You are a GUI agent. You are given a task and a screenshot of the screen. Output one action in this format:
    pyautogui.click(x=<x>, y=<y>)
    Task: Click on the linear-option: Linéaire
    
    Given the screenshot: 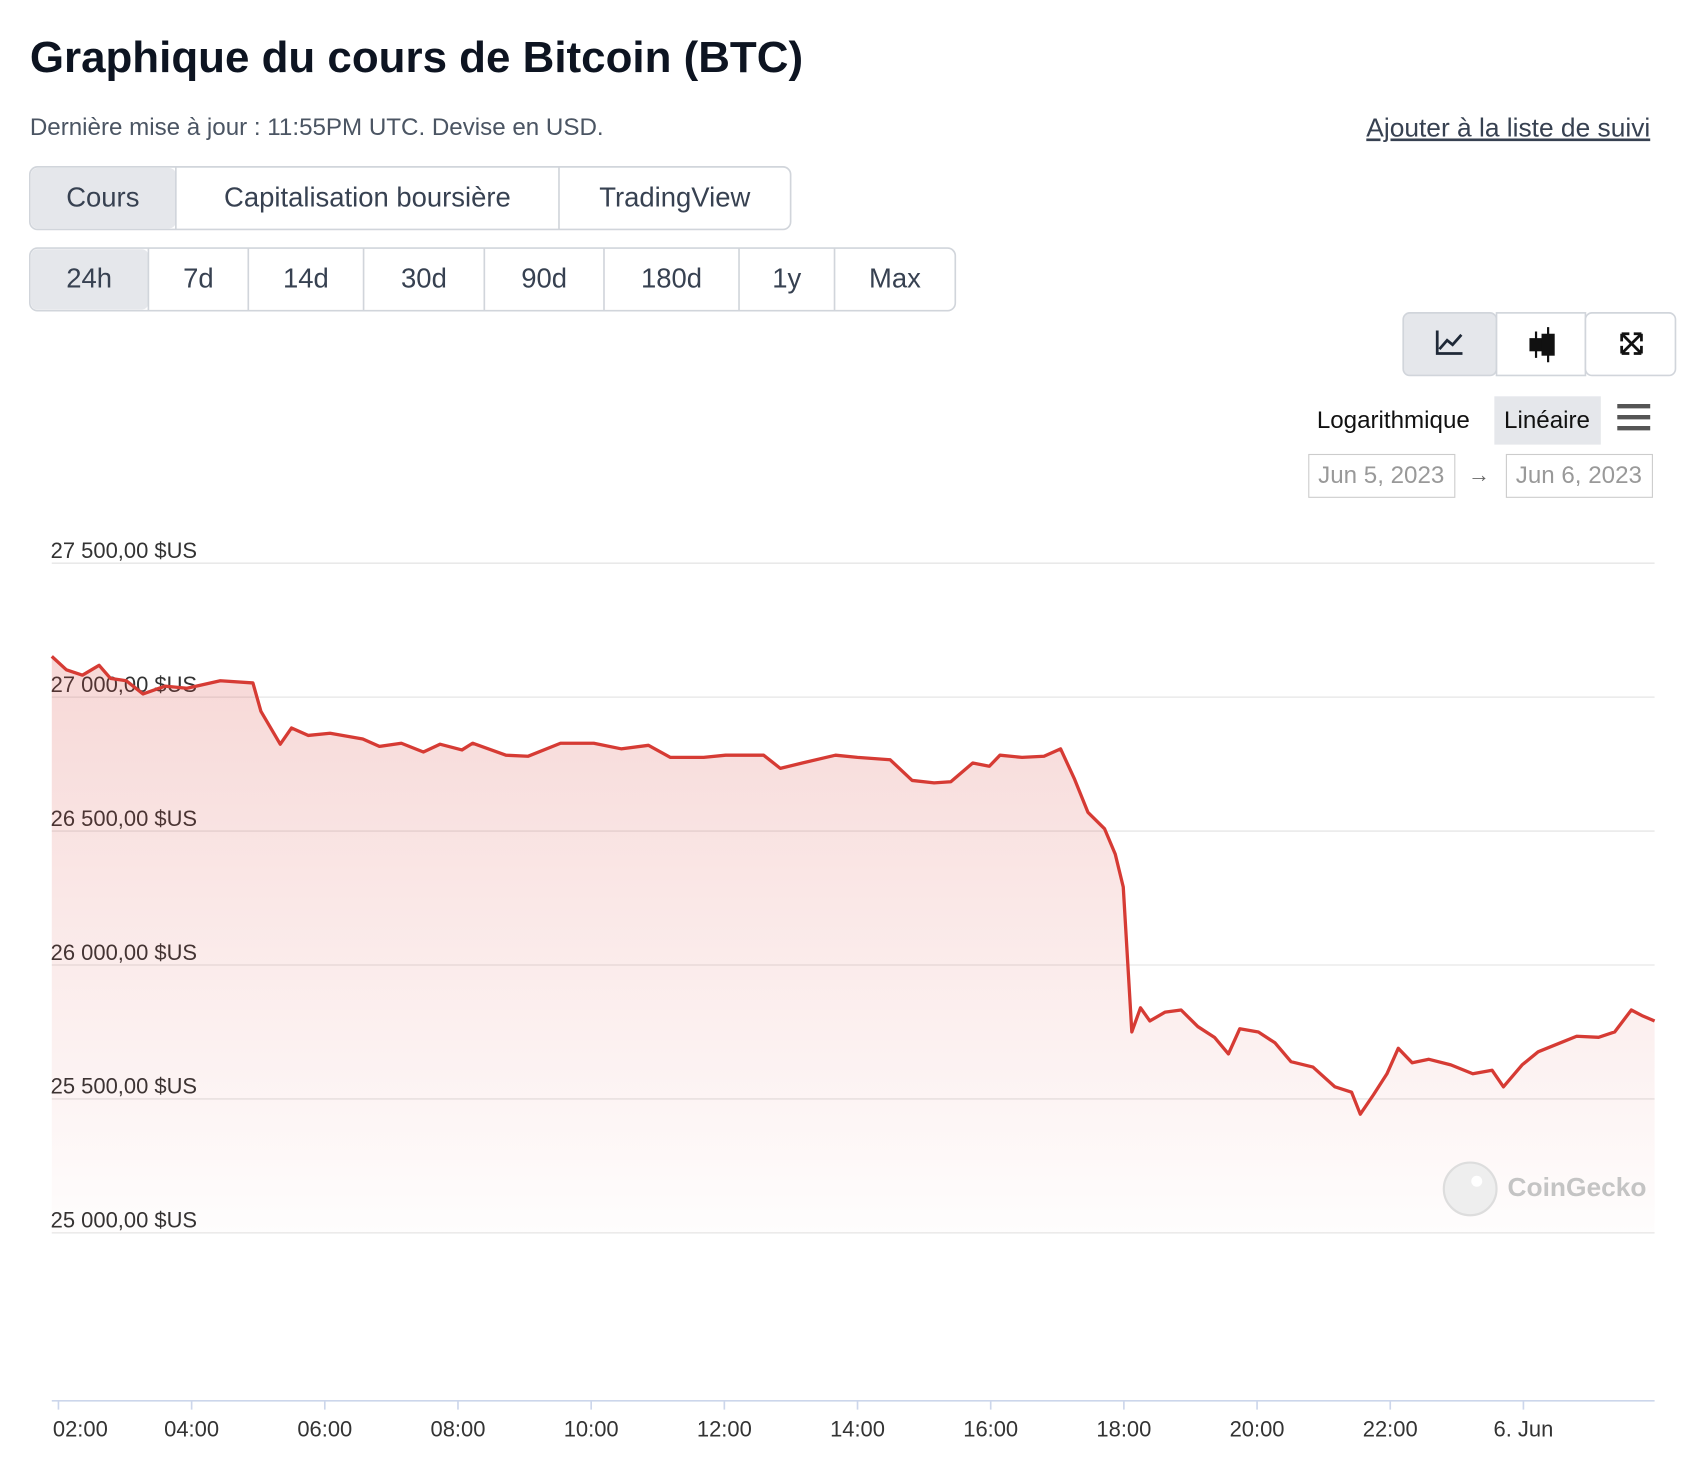 What is the action you would take?
    pyautogui.click(x=1547, y=420)
    